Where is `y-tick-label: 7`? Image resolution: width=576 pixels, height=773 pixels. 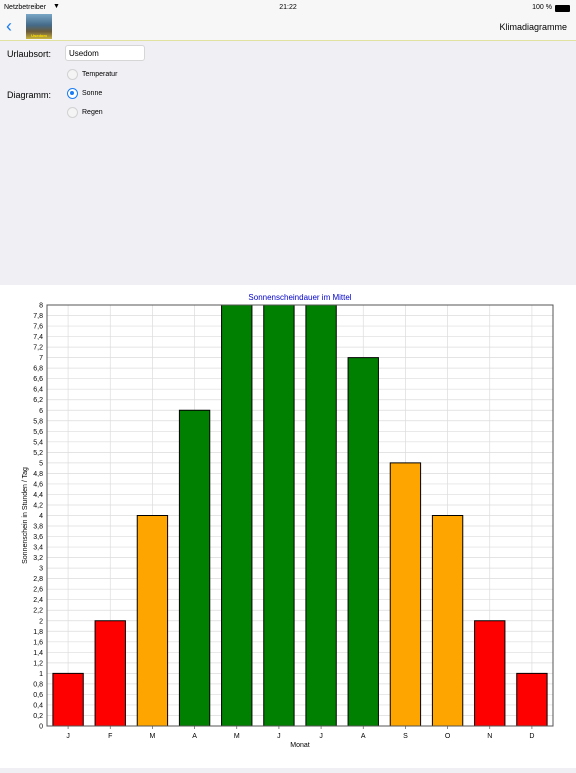 y-tick-label: 7 is located at coordinates (41, 358).